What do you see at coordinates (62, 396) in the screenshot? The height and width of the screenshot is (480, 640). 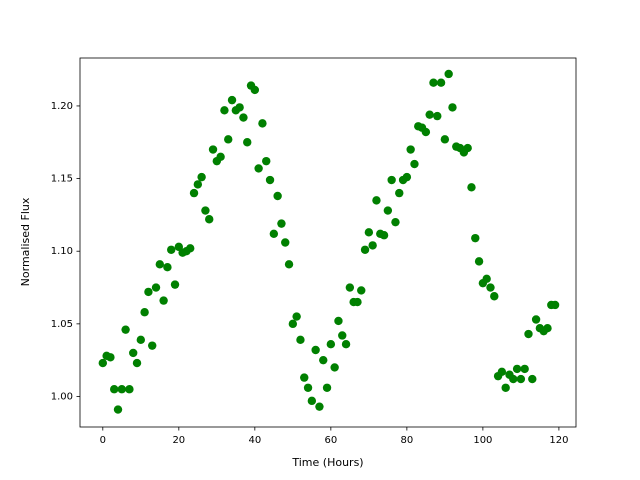 I see `y-tick-label: 1.00` at bounding box center [62, 396].